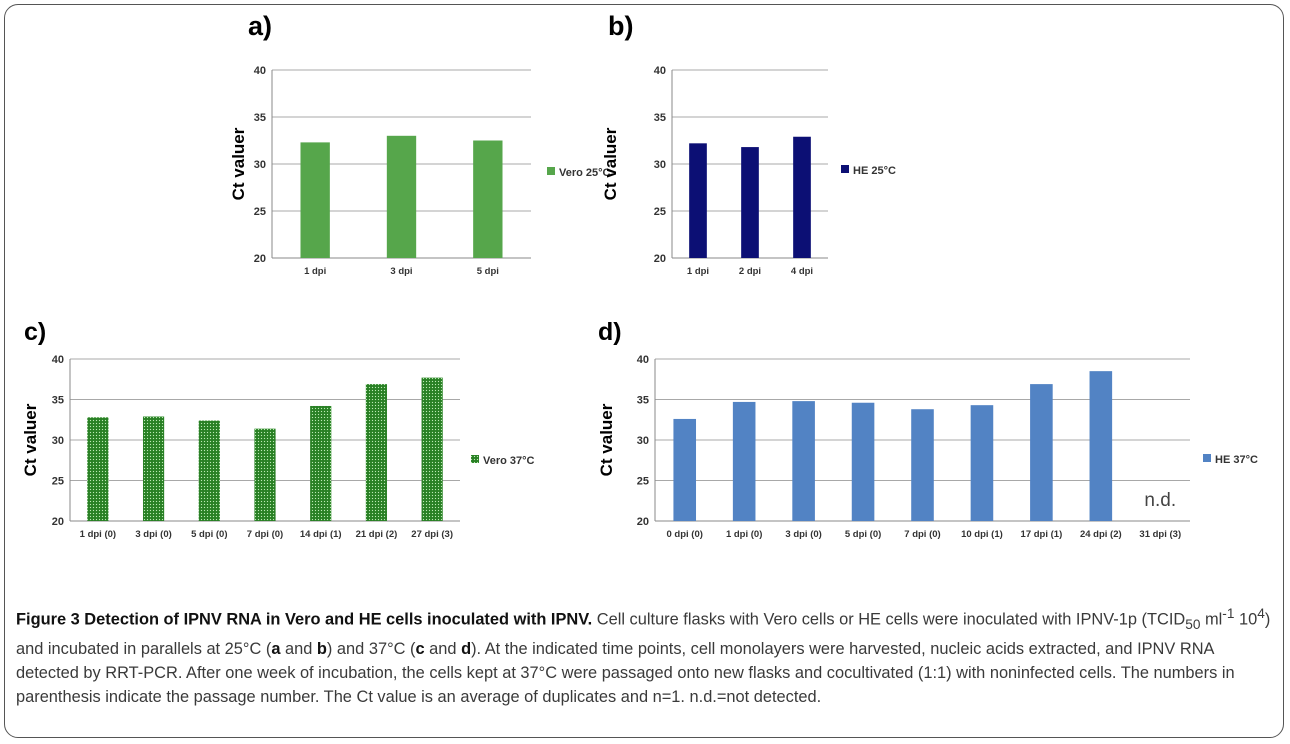 This screenshot has width=1290, height=744. I want to click on x-tick-label: 2 dpi, so click(750, 271).